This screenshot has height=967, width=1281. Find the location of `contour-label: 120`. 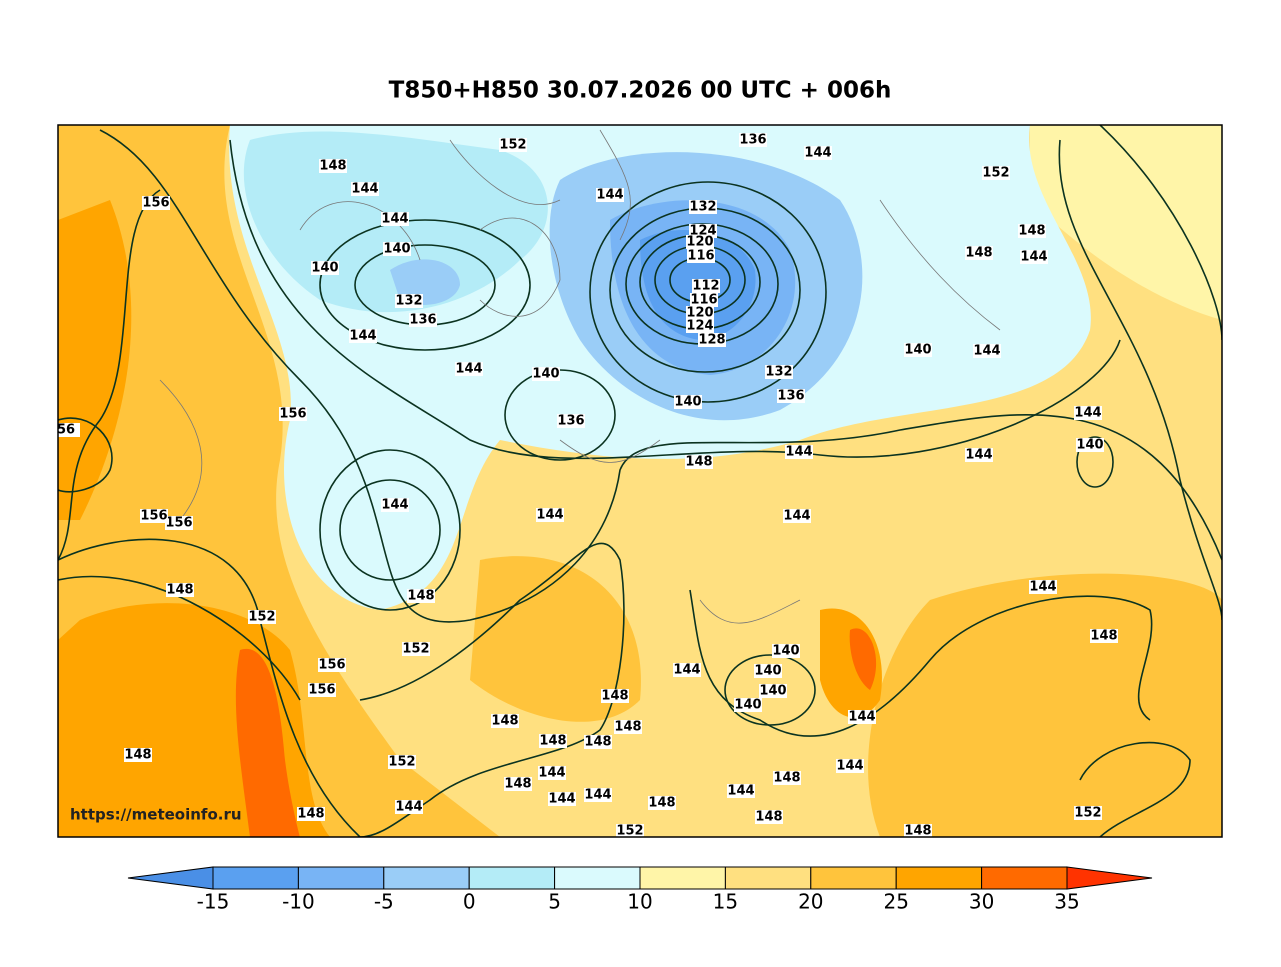

contour-label: 120 is located at coordinates (699, 242).